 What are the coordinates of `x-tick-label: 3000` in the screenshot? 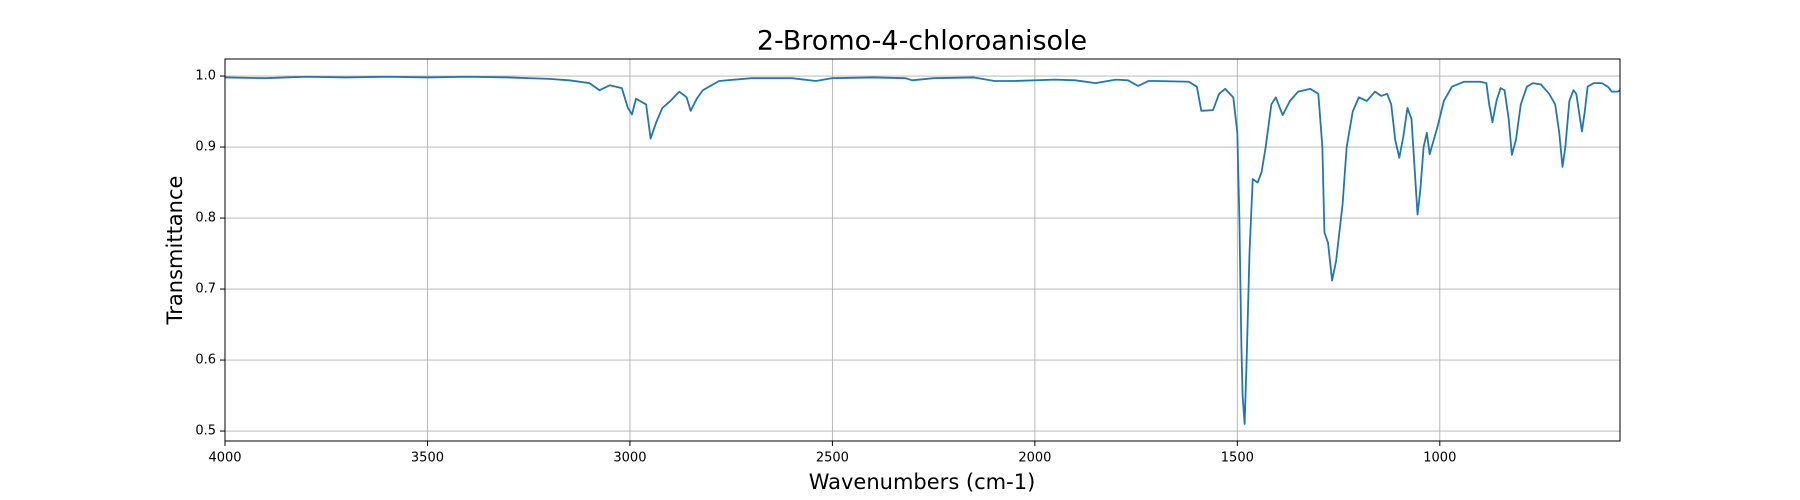 It's located at (629, 458).